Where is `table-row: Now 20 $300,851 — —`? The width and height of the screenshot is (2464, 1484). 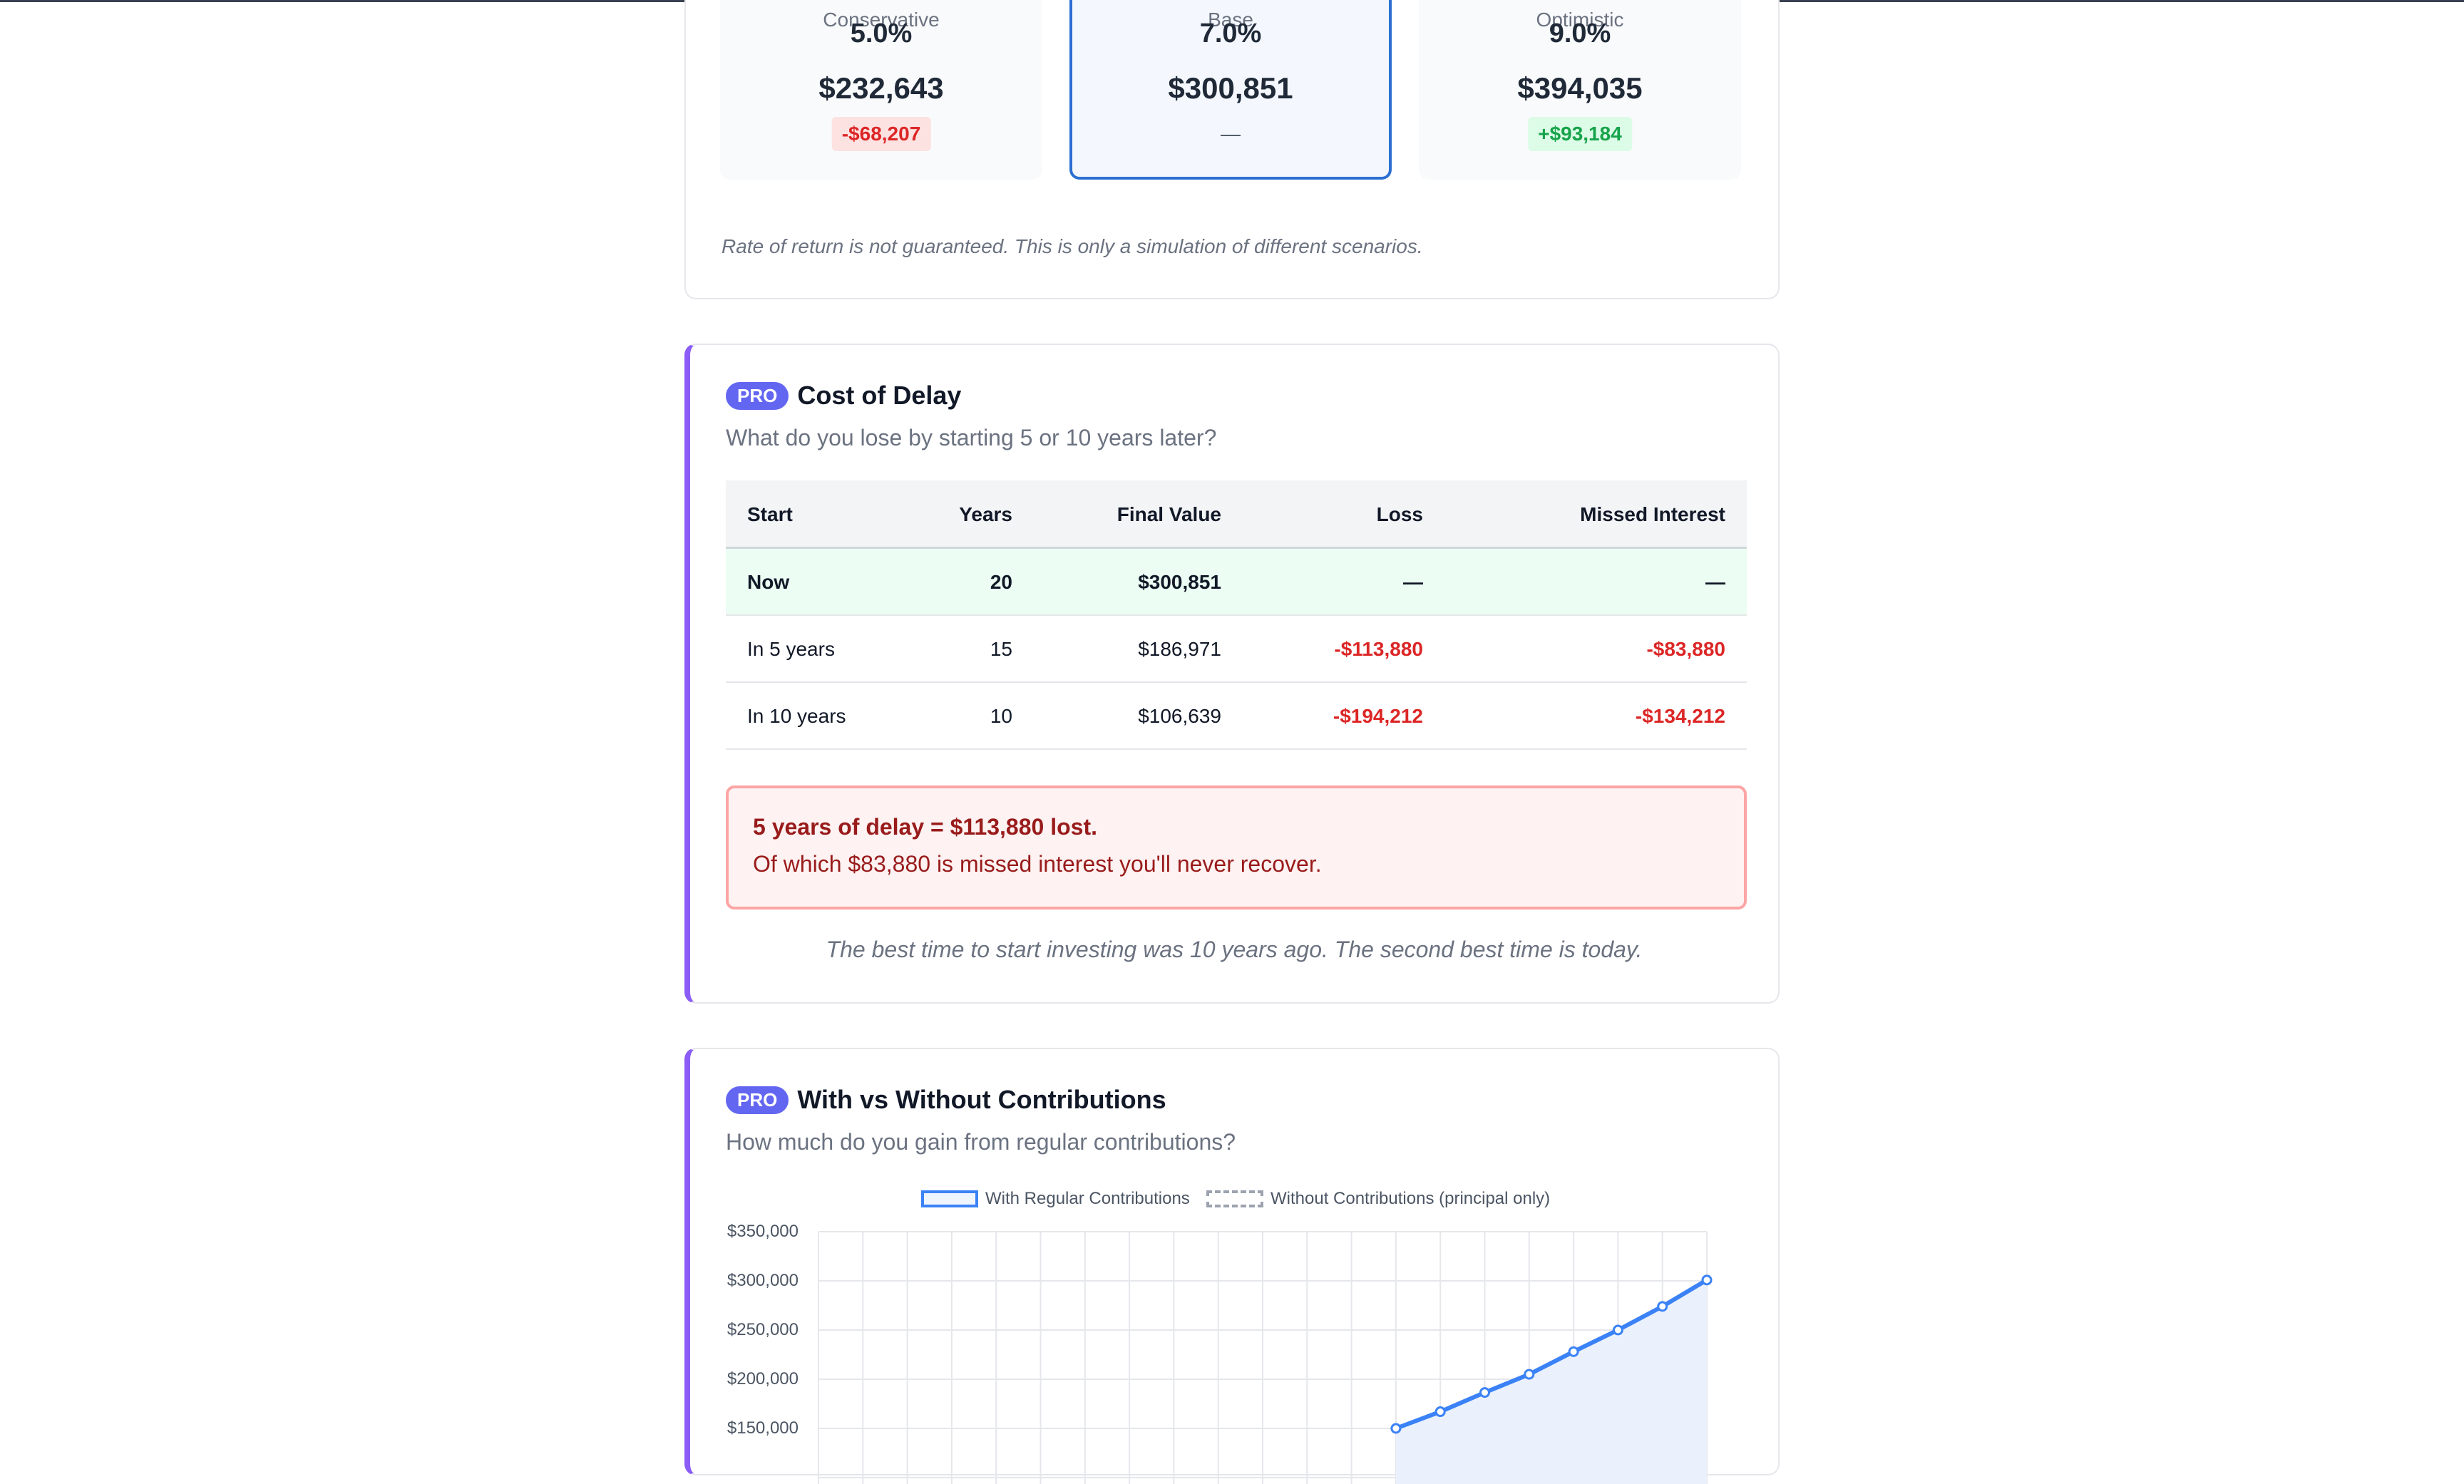
table-row: Now 20 $300,851 — — is located at coordinates (1236, 582).